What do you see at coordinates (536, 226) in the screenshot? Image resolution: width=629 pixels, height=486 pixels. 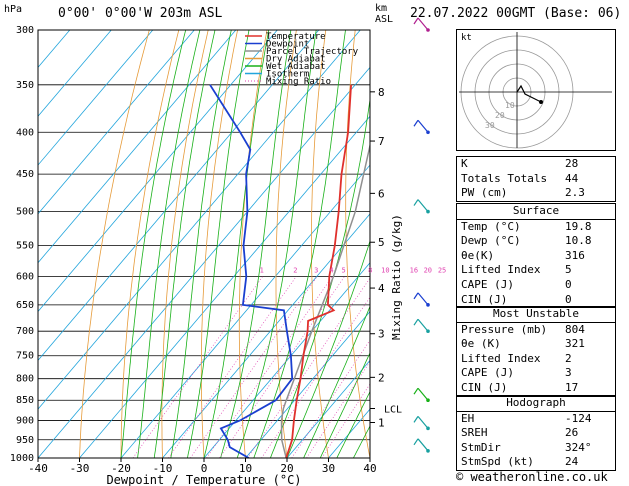 I see `surface-row: Temp (°C) 19.8` at bounding box center [536, 226].